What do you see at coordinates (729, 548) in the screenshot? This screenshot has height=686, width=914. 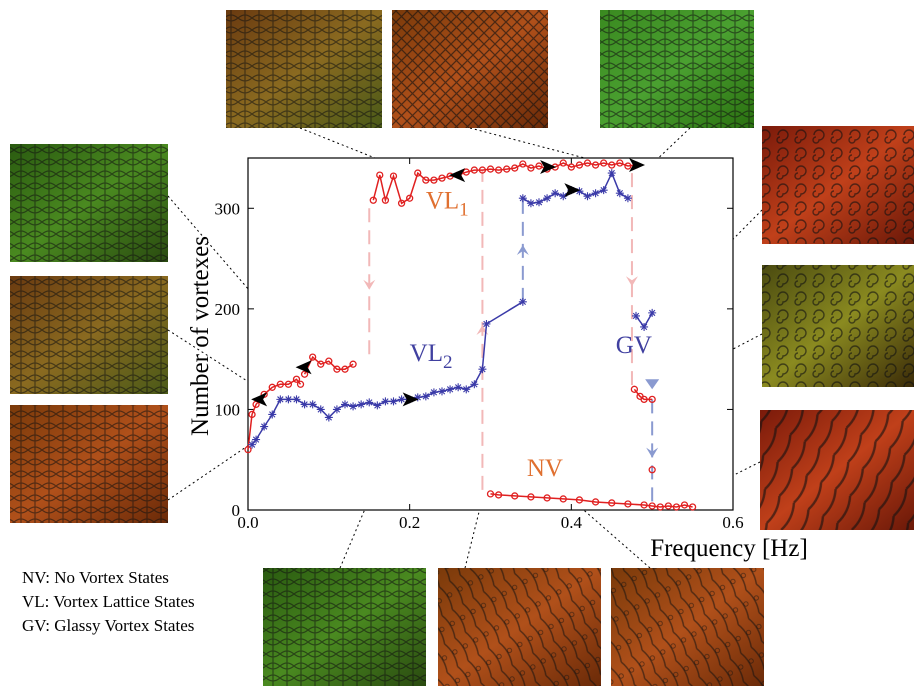 I see `x-axis-label: Frequency [Hz]` at bounding box center [729, 548].